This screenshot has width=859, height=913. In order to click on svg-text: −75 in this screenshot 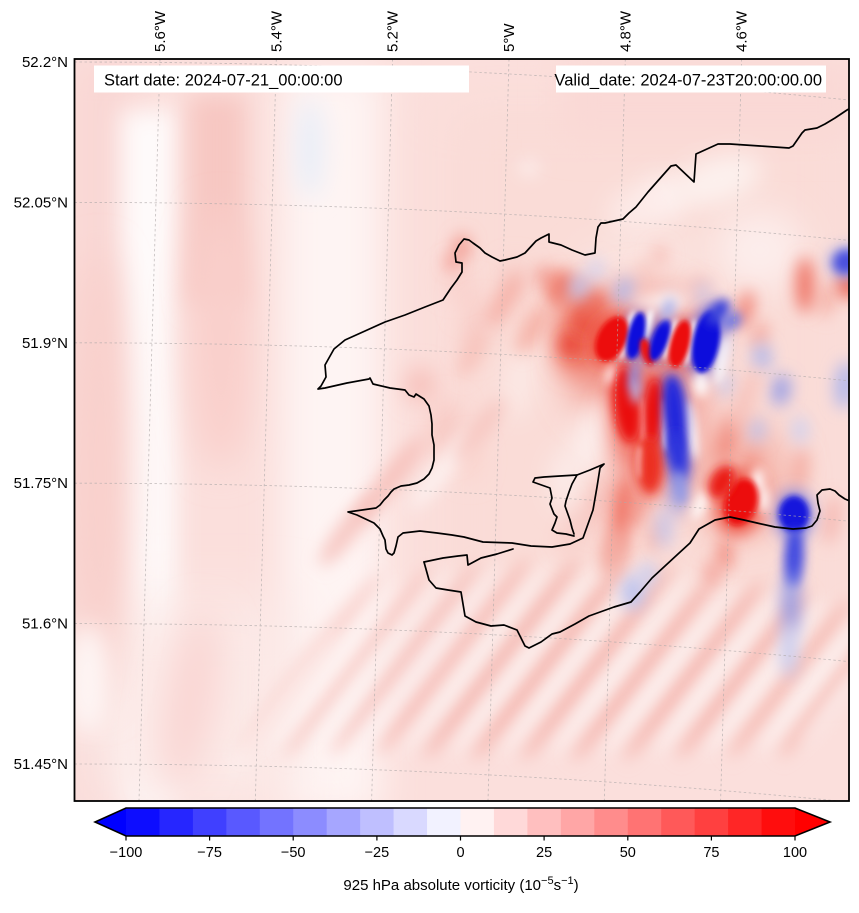, I will do `click(209, 853)`.